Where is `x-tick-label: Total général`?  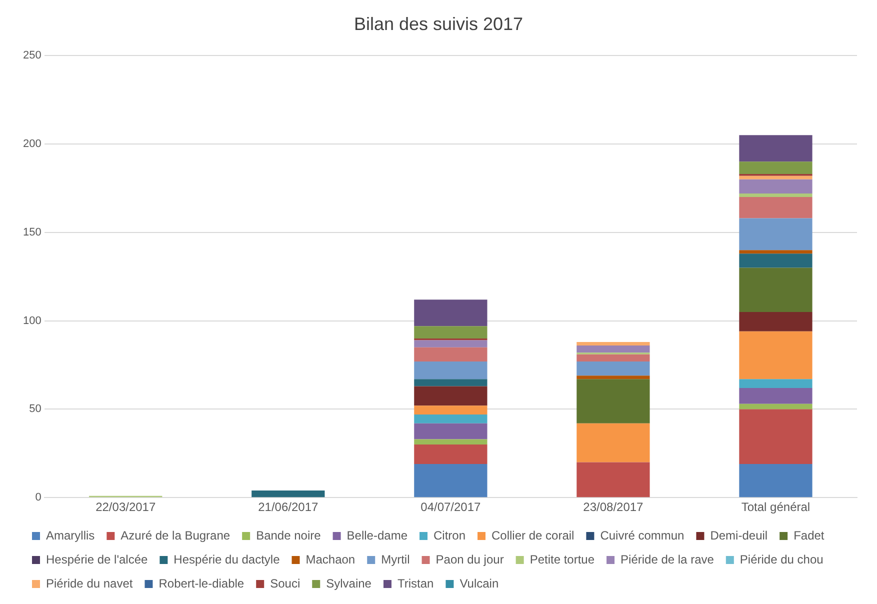 x-tick-label: Total général is located at coordinates (775, 507).